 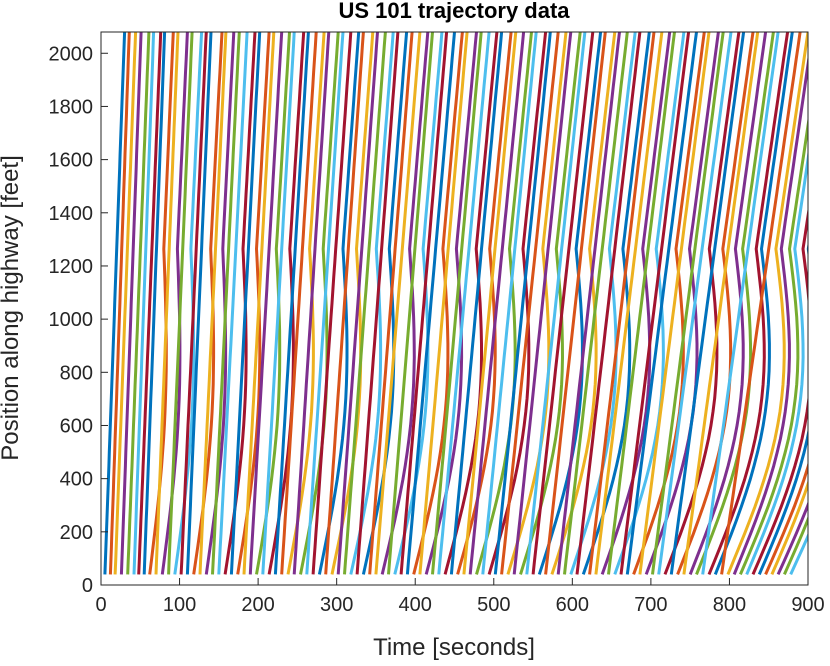 What do you see at coordinates (572, 605) in the screenshot?
I see `x-tick-label: 600` at bounding box center [572, 605].